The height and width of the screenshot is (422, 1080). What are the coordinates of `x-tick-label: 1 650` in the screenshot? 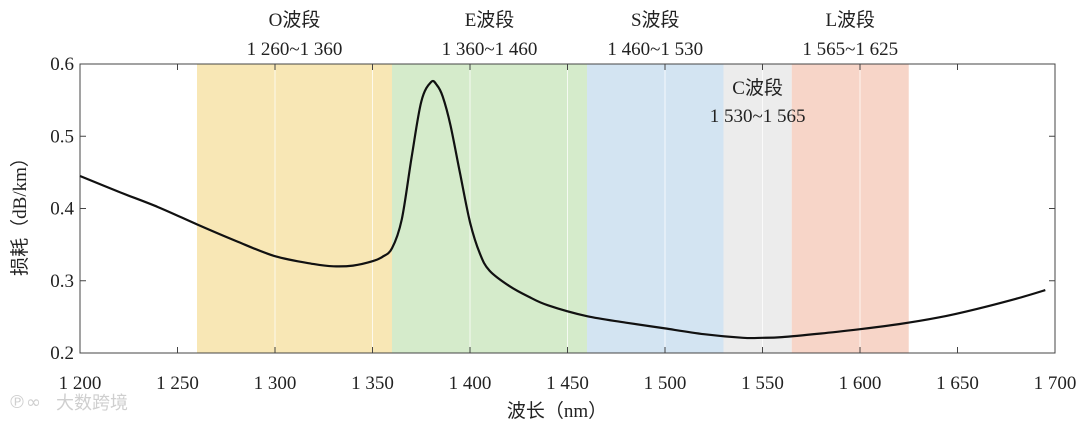 It's located at (957, 383).